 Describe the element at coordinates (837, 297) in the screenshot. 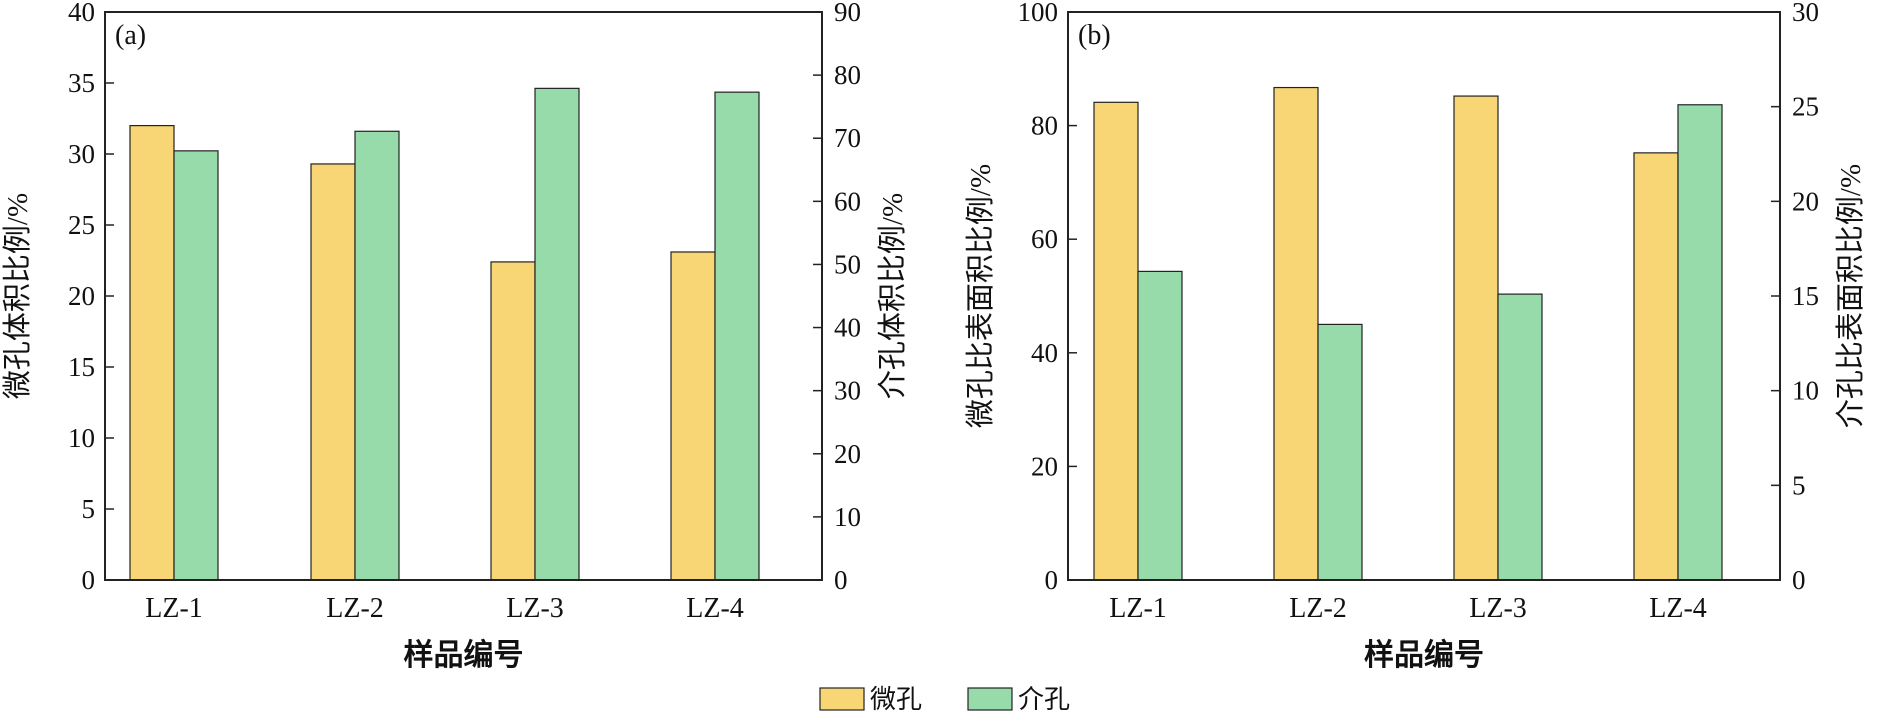

I see `y-axis-right-ticks: 0 10 20 30 40 50 60 70 80 90` at that location.